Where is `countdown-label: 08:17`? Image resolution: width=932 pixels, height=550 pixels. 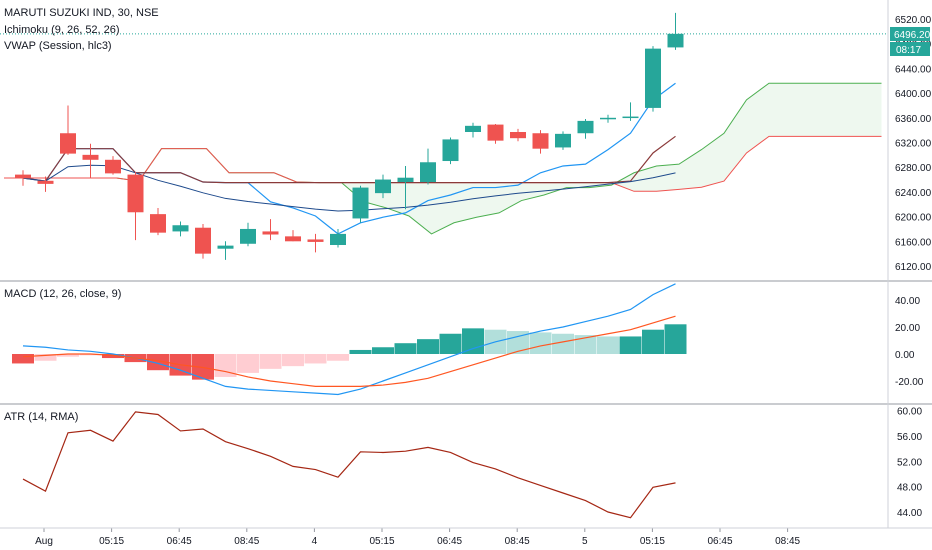
countdown-label: 08:17 is located at coordinates (908, 50).